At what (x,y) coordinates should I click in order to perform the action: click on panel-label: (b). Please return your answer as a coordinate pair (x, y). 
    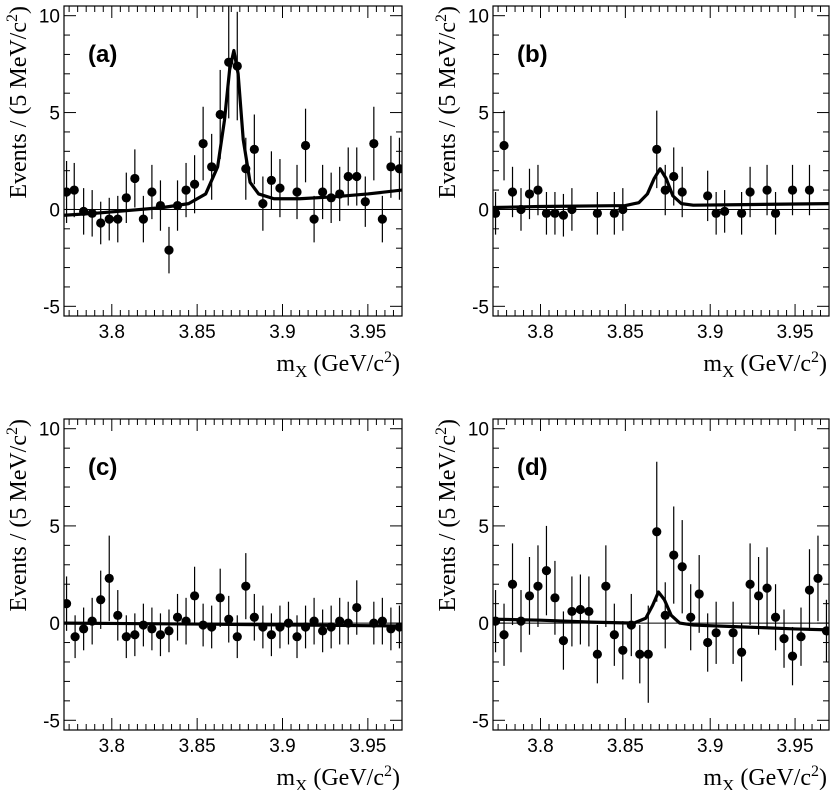
    Looking at the image, I should click on (532, 54).